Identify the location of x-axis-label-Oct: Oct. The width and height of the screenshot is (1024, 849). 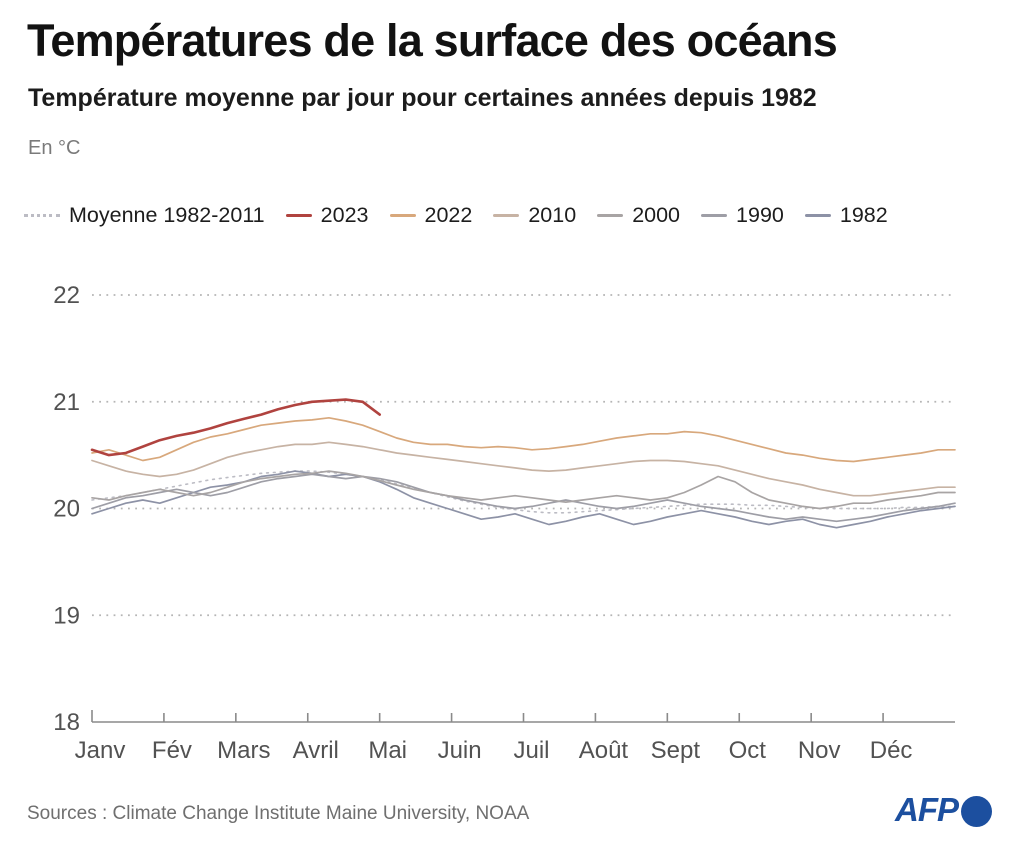
(748, 750).